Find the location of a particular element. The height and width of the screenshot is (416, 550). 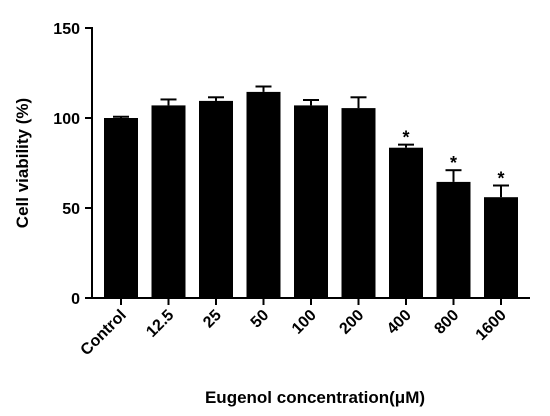

x-ticks: Control 12.5 25 50 100 200 400 800 1600 is located at coordinates (294, 328).